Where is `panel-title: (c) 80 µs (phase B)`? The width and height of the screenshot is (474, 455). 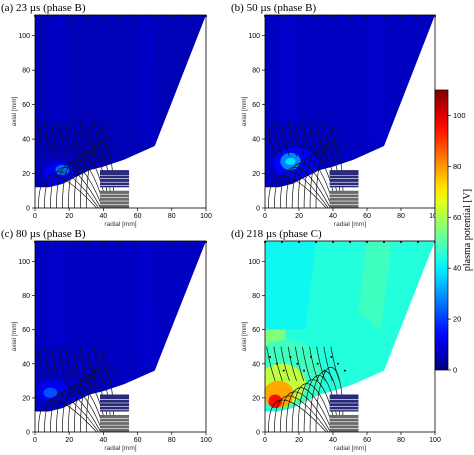
panel-title: (c) 80 µs (phase B) is located at coordinates (43, 234).